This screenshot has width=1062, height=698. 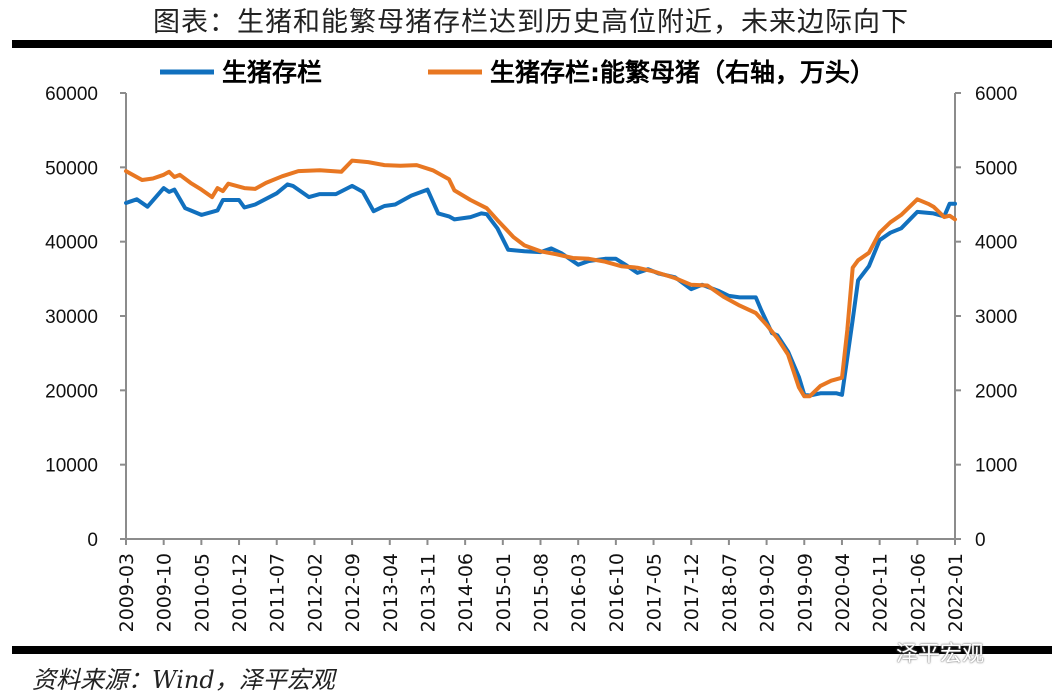 I want to click on legend-label-2: 生猪存栏:能繁母猪（右轴，万头）, so click(x=682, y=72).